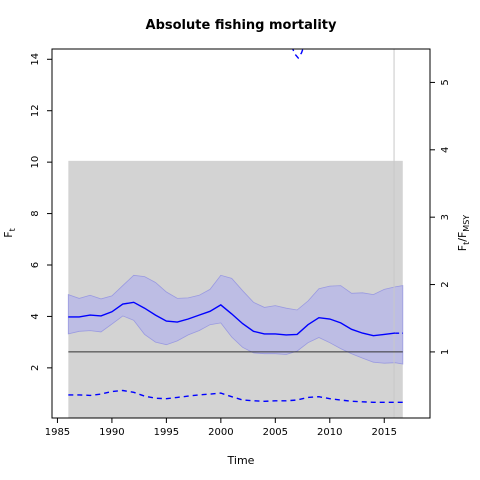 The width and height of the screenshot is (480, 480). I want to click on y-tick-label: 6, so click(35, 265).